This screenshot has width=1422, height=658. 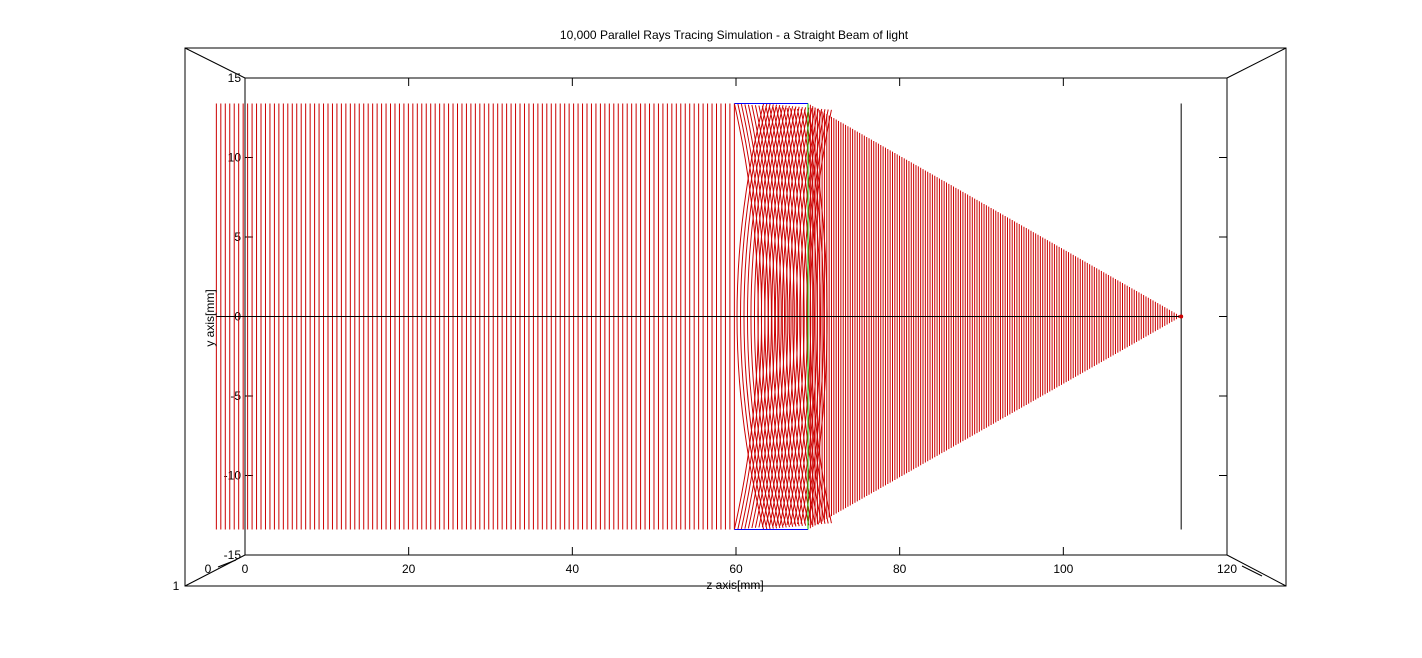 I want to click on box-depth-label-1: 1, so click(x=176, y=586).